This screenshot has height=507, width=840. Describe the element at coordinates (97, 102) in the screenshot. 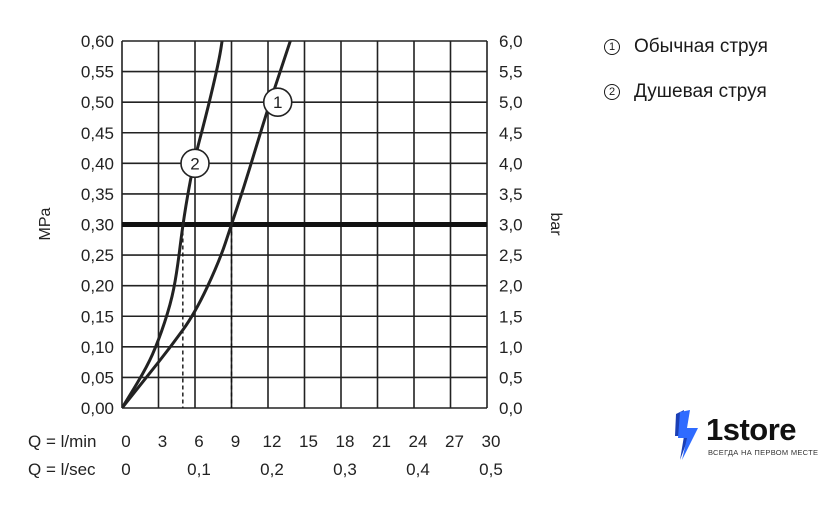

I see `left-tick-label: 0,50` at that location.